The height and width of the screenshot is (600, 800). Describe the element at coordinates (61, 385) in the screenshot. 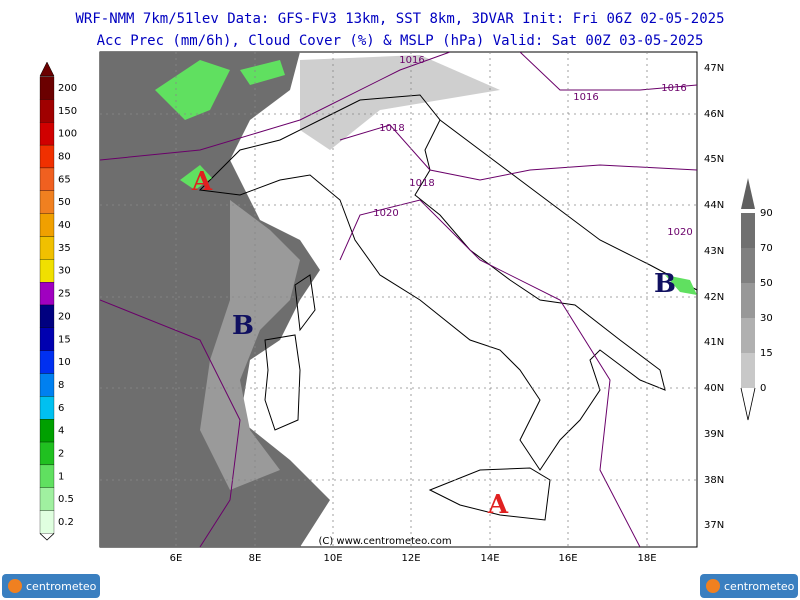

I see `scale-label: 8` at that location.